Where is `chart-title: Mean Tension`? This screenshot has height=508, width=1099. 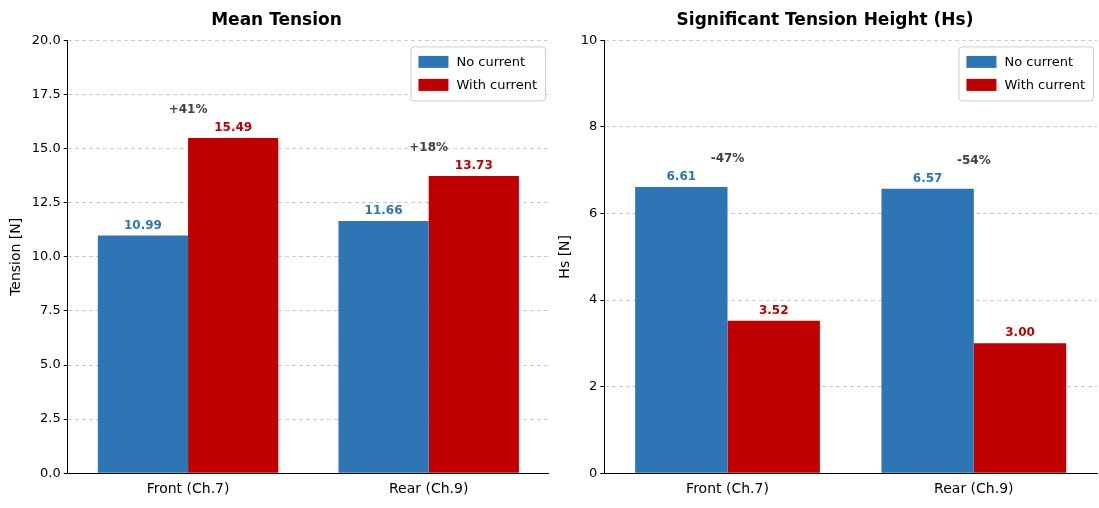 chart-title: Mean Tension is located at coordinates (276, 18).